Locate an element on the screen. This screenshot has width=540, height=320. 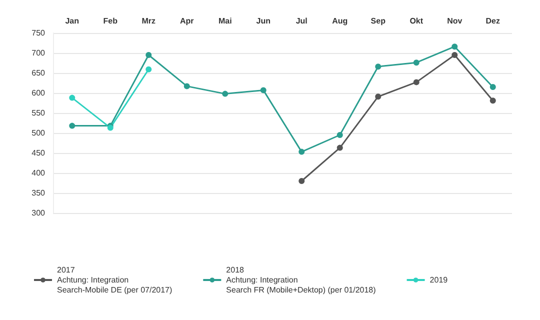
x-tick-label: Jan is located at coordinates (72, 21).